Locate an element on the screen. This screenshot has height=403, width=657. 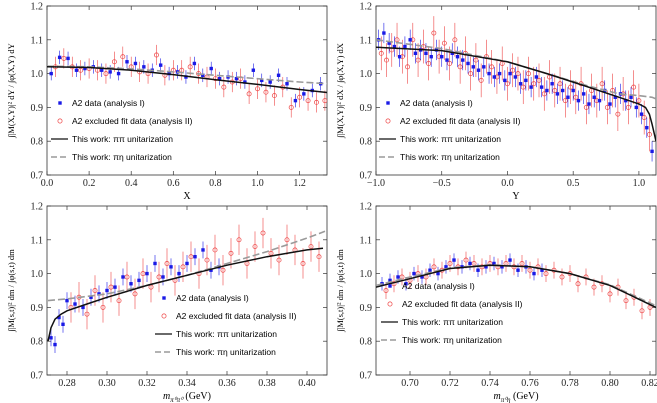
x-tick-label: 0.4 is located at coordinates (131, 183).